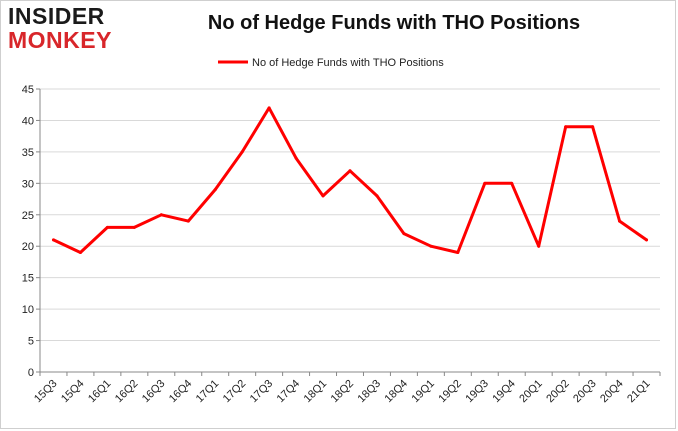 Image resolution: width=678 pixels, height=431 pixels. Describe the element at coordinates (107, 227) in the screenshot. I see `data-point-16Q1` at that location.